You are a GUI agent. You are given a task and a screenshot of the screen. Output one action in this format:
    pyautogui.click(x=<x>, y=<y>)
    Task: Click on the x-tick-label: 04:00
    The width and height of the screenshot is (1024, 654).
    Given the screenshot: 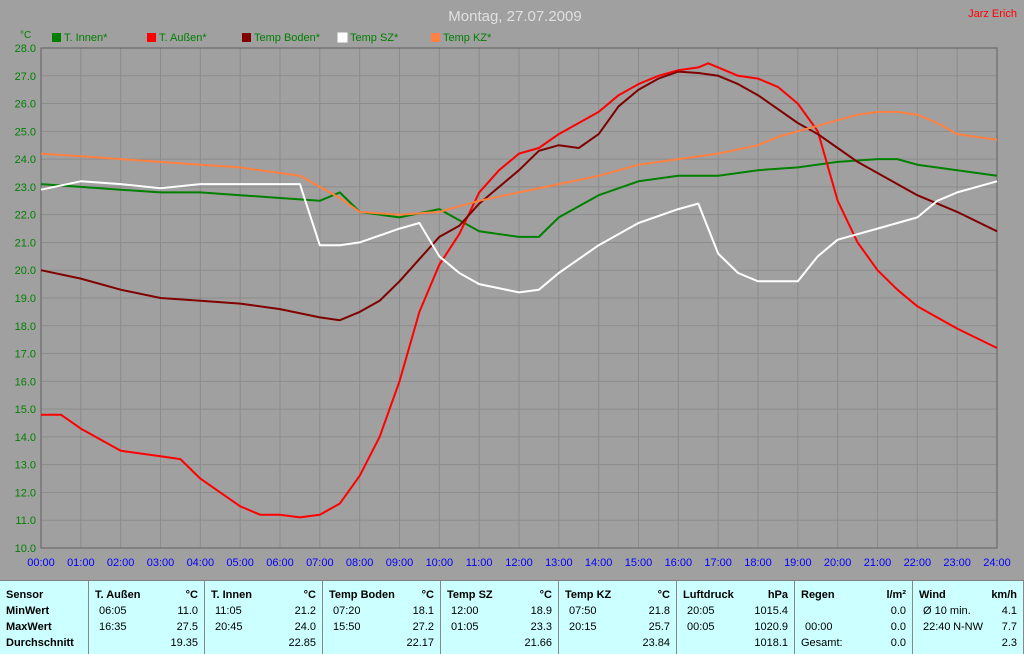 What is the action you would take?
    pyautogui.click(x=201, y=563)
    